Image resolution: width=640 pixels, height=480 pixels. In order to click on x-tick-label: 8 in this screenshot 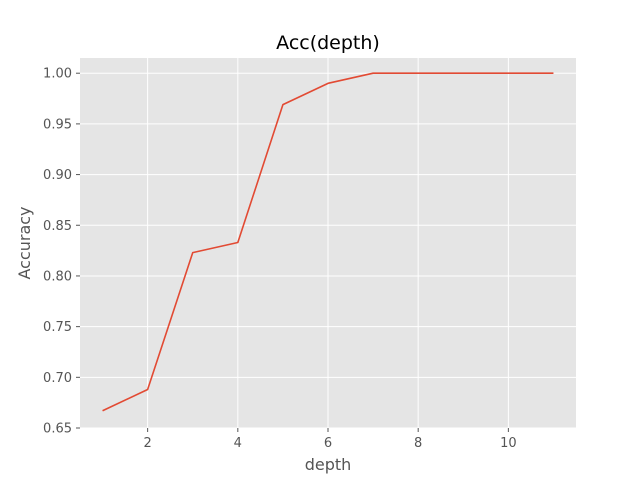, I will do `click(418, 443)`.